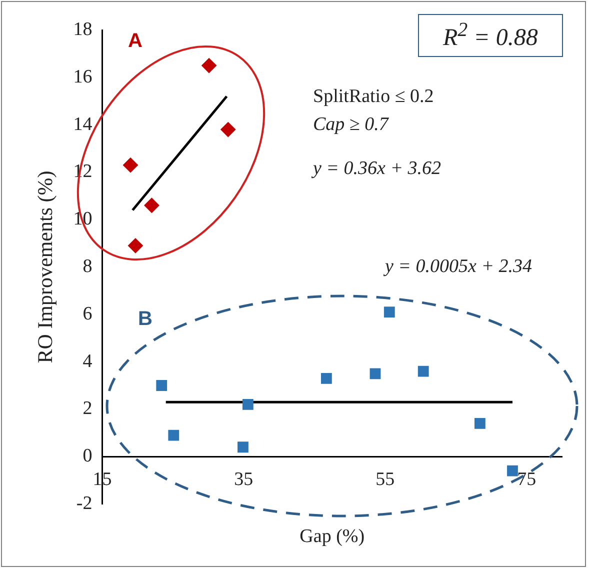 This screenshot has height=570, width=589. I want to click on y-tick-label: 16, so click(82, 77).